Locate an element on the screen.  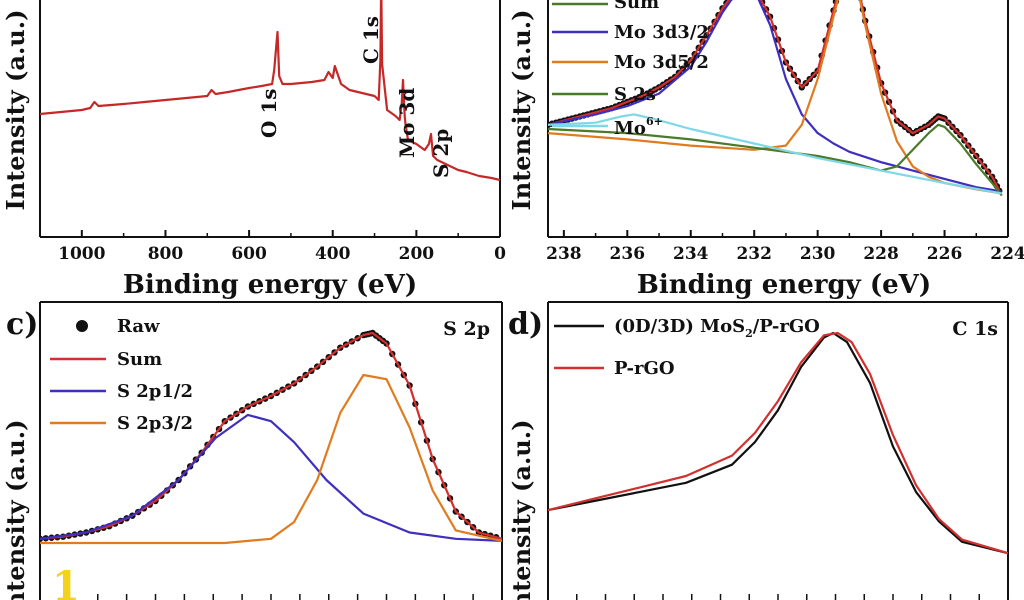
panel-a-x-axis-label: Binding energy (eV) is located at coordinates (270, 285).